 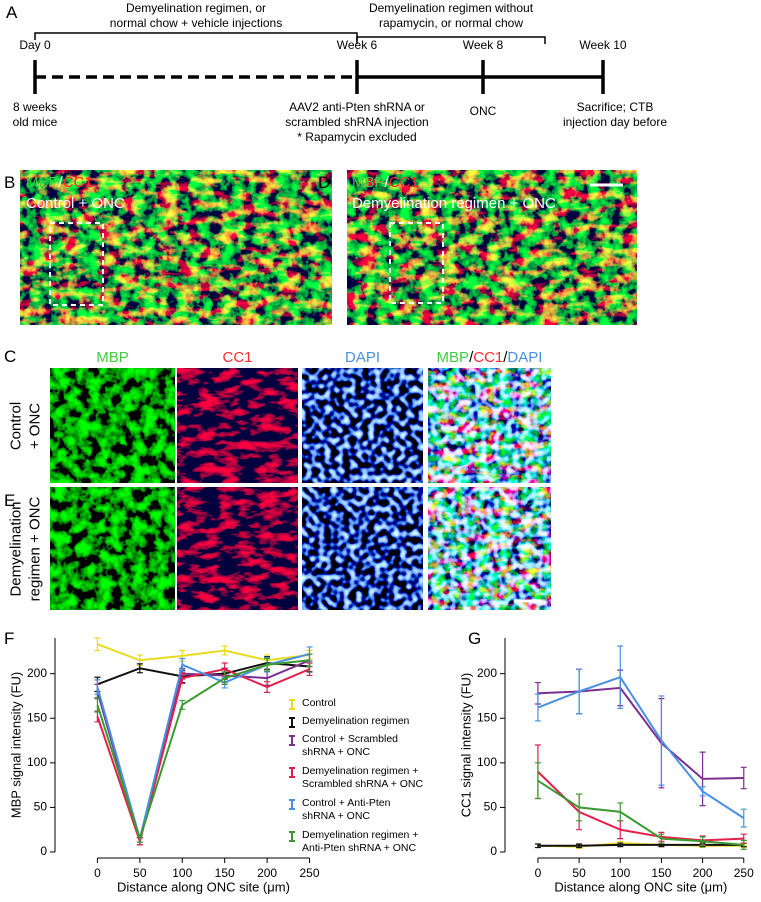 What do you see at coordinates (324, 182) in the screenshot?
I see `panel-label: D` at bounding box center [324, 182].